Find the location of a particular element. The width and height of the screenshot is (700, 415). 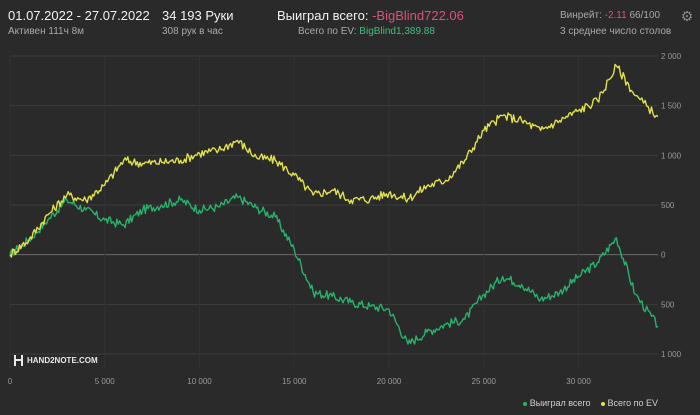

winrate-value: -2.11 is located at coordinates (615, 15).